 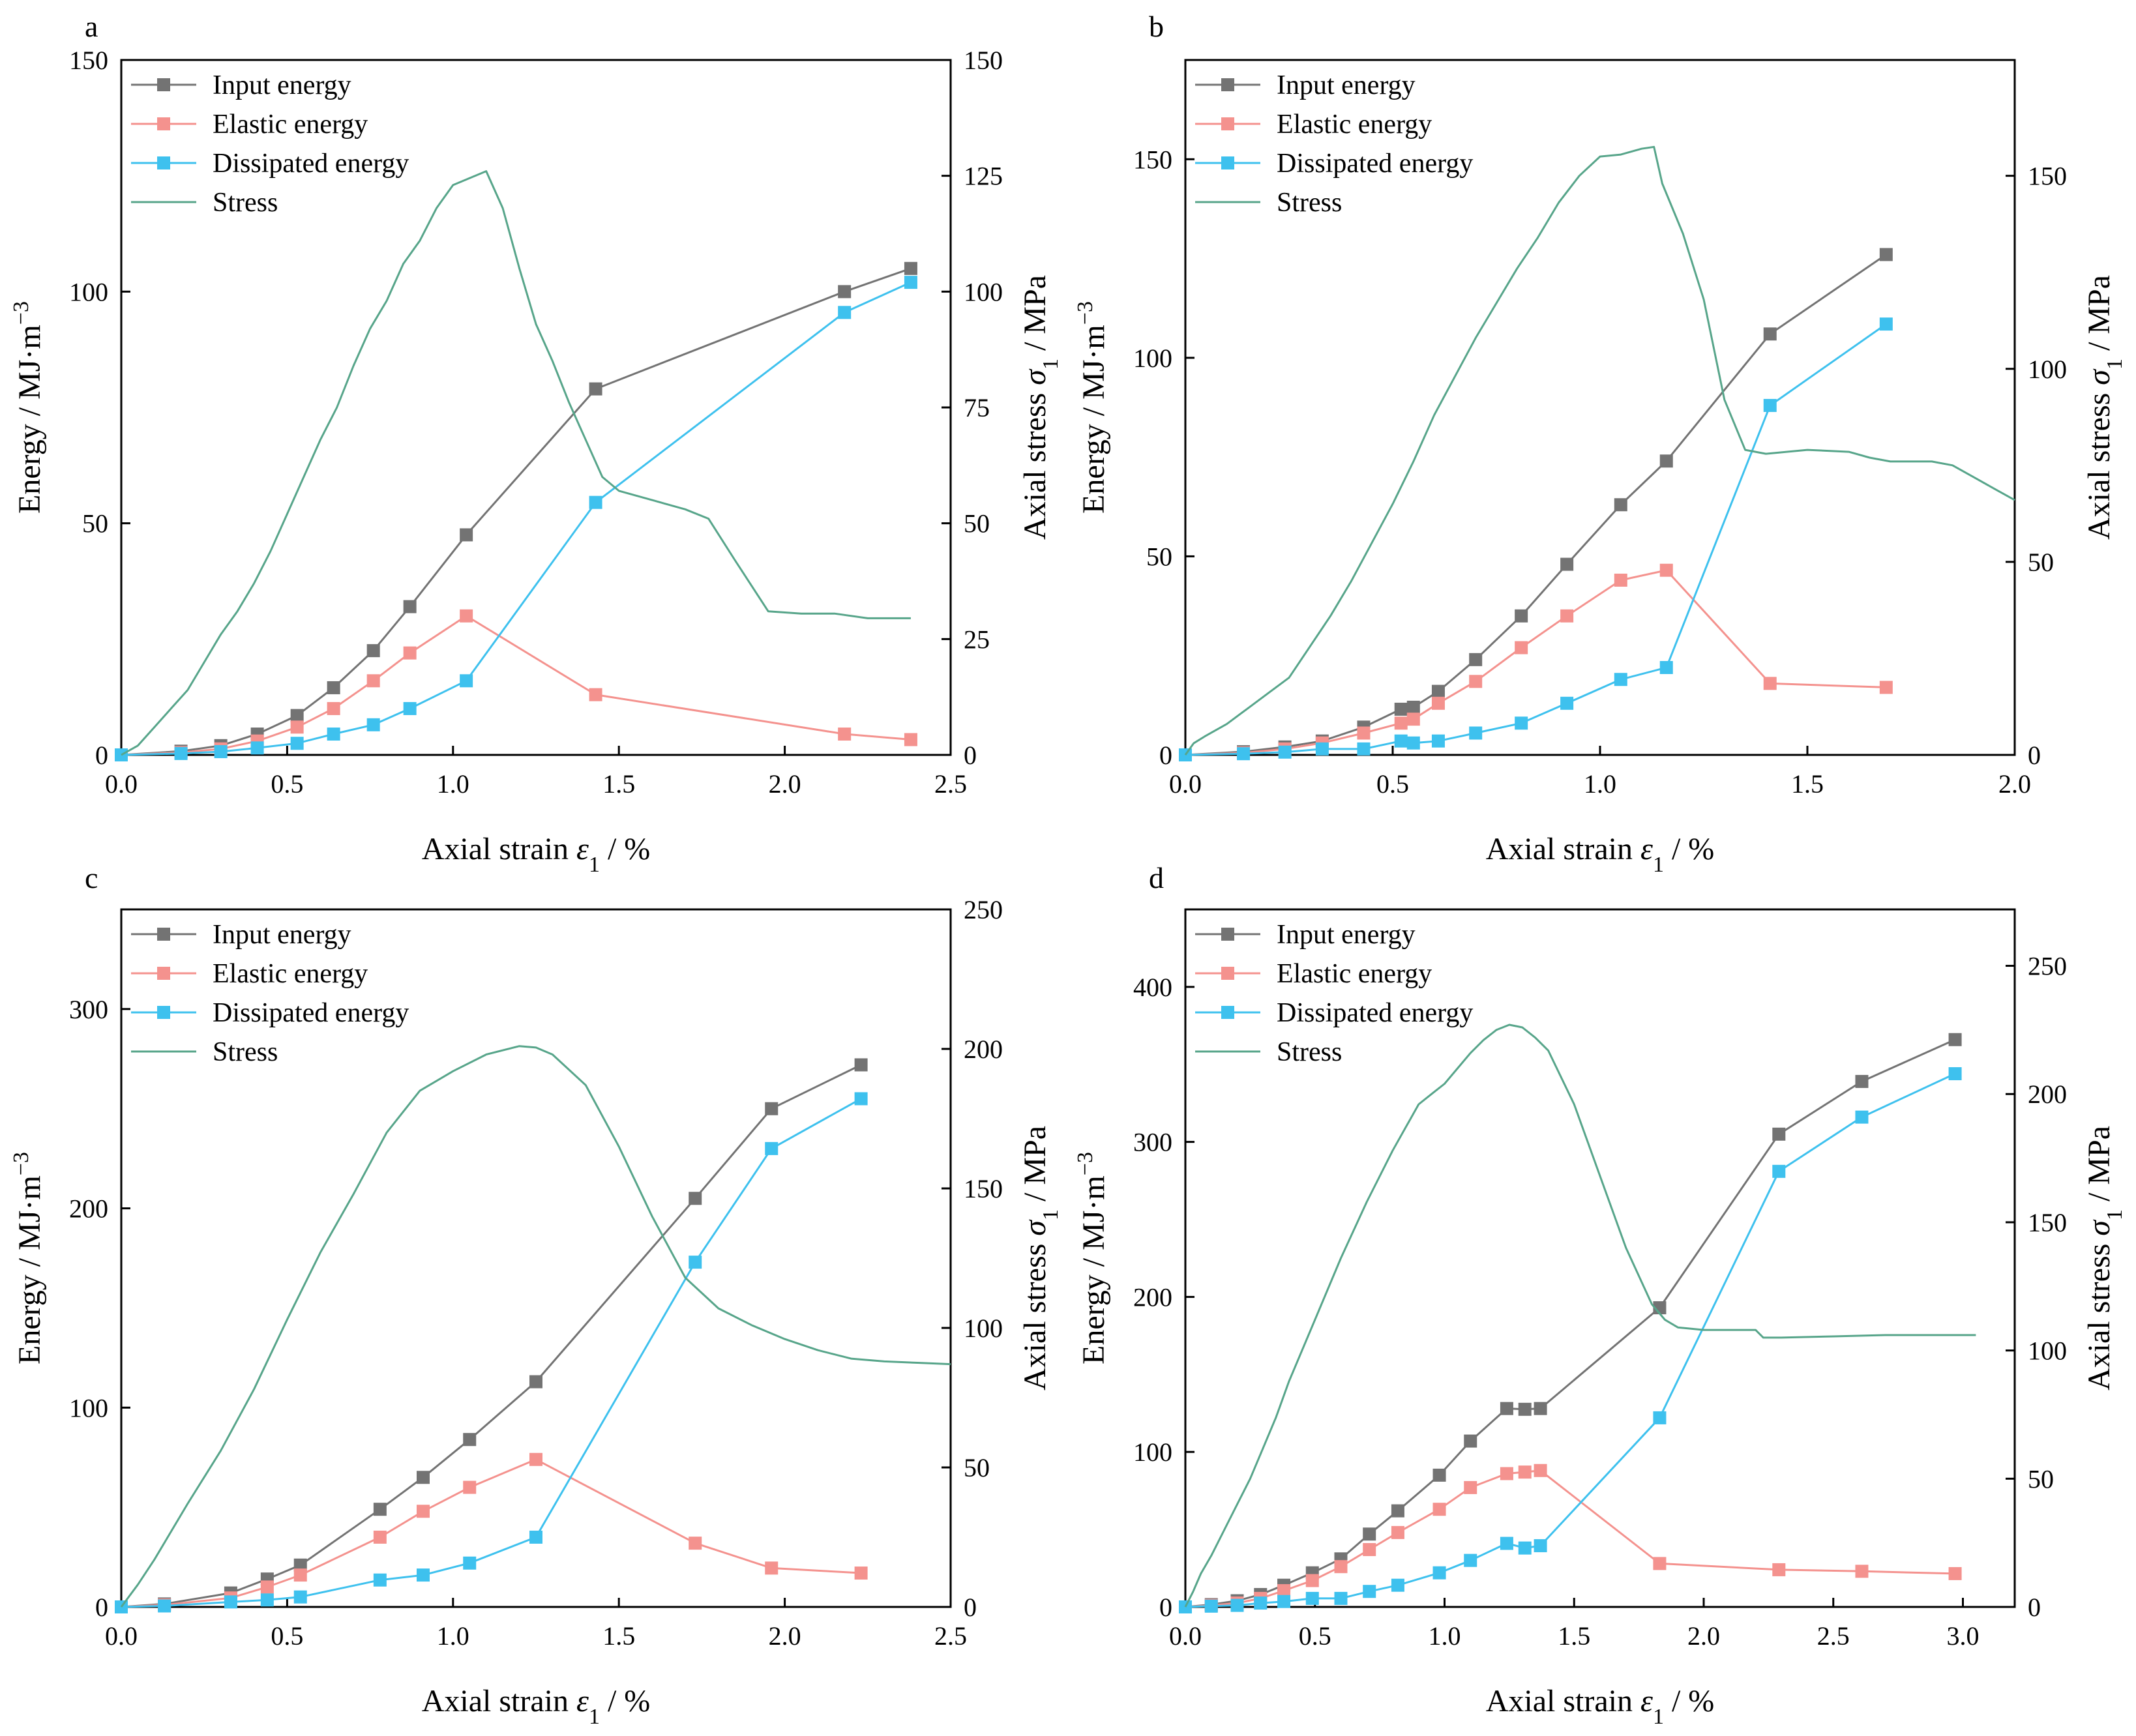 What do you see at coordinates (491, 1336) in the screenshot?
I see `input-energy-line` at bounding box center [491, 1336].